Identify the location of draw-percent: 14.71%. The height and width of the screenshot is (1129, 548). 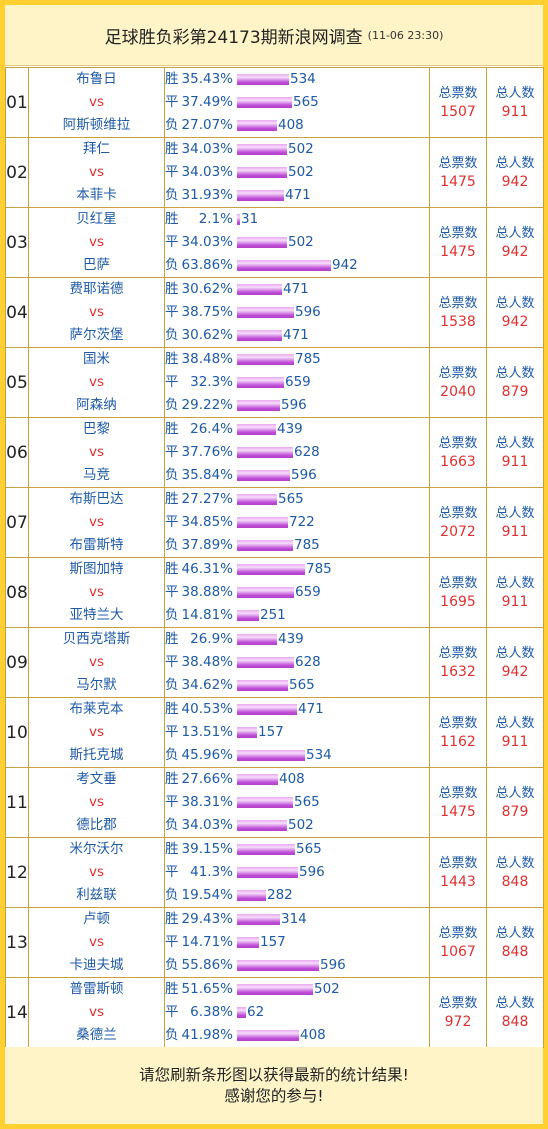
(207, 942).